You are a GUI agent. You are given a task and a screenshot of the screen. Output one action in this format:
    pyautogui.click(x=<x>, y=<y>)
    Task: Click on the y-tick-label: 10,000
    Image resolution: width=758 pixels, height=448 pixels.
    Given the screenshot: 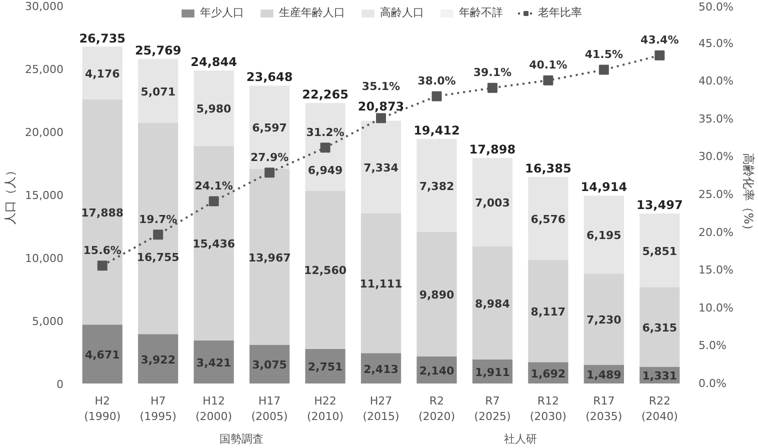 What is the action you would take?
    pyautogui.click(x=44, y=258)
    